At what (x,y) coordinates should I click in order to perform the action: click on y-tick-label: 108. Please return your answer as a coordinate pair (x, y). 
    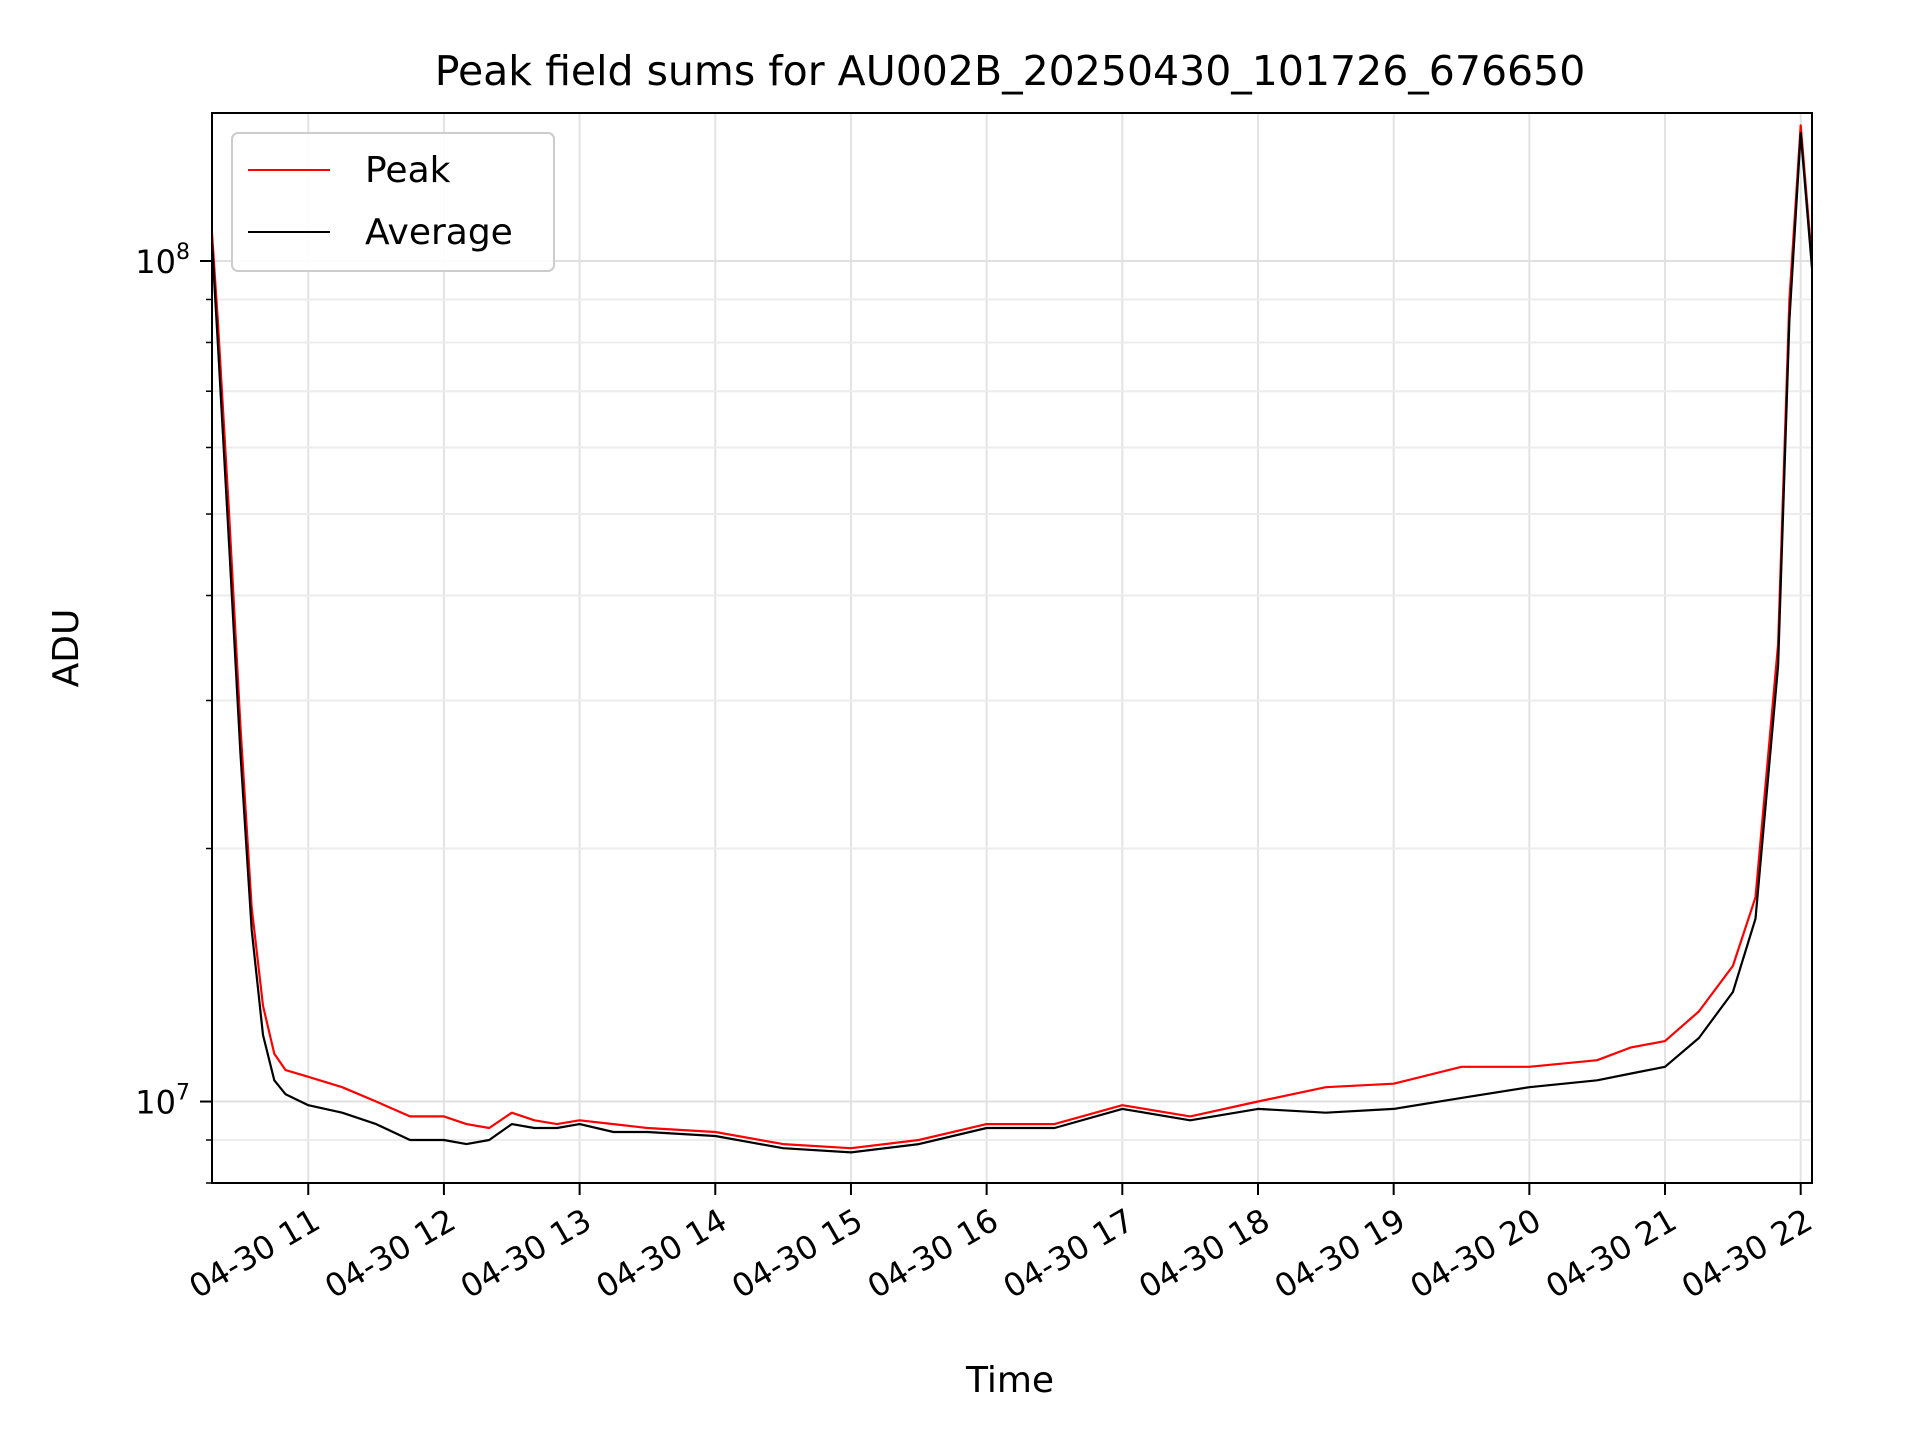
    Looking at the image, I should click on (162, 260).